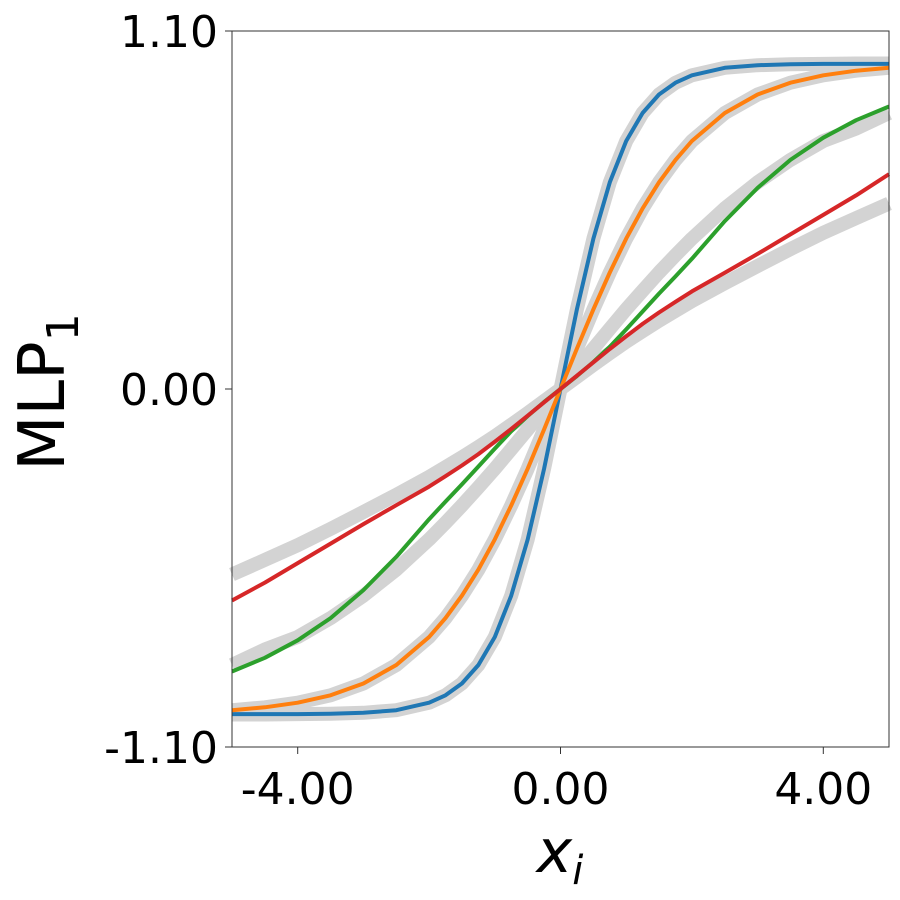  Describe the element at coordinates (169, 32) in the screenshot. I see `y-tick-label: 1.10` at that location.